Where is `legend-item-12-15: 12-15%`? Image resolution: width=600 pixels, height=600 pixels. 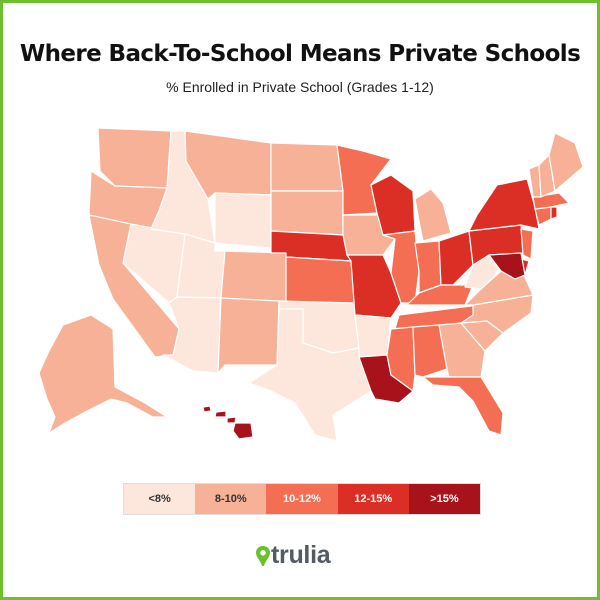 legend-item-12-15: 12-15% is located at coordinates (373, 499).